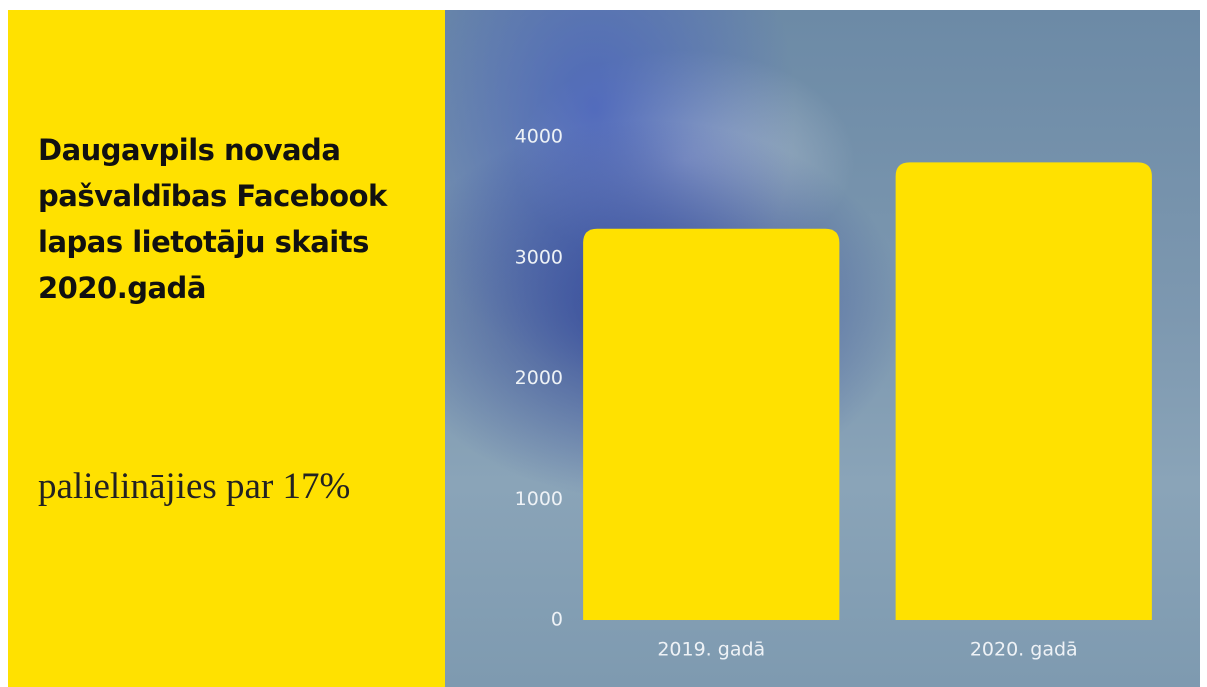  I want to click on y-tick-label: 3000, so click(539, 257).